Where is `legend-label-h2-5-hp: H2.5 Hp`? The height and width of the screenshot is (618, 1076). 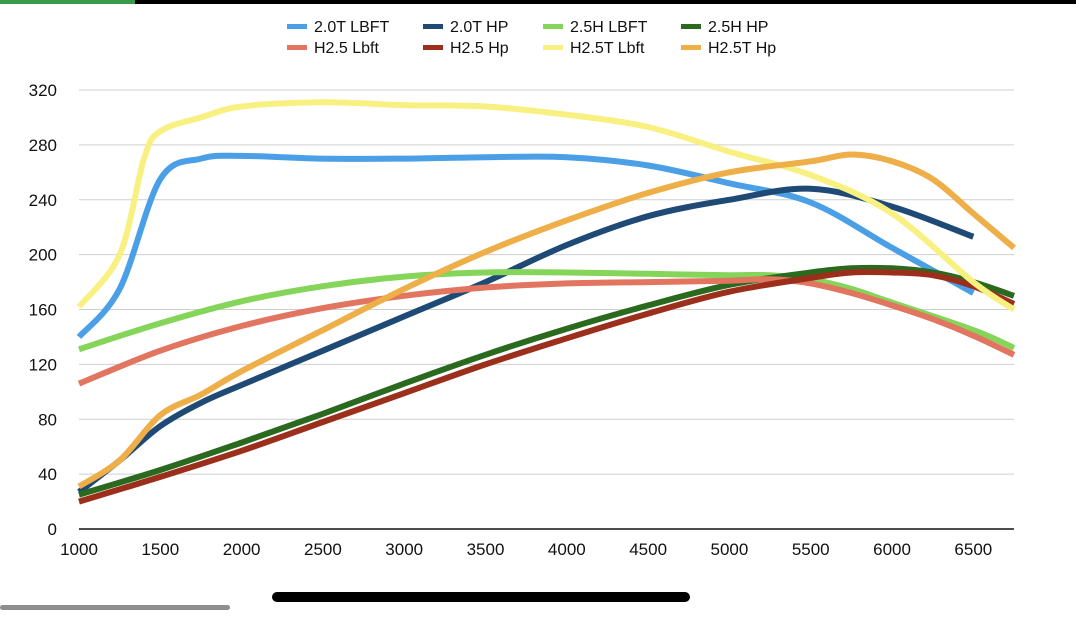 legend-label-h2-5-hp: H2.5 Hp is located at coordinates (479, 48).